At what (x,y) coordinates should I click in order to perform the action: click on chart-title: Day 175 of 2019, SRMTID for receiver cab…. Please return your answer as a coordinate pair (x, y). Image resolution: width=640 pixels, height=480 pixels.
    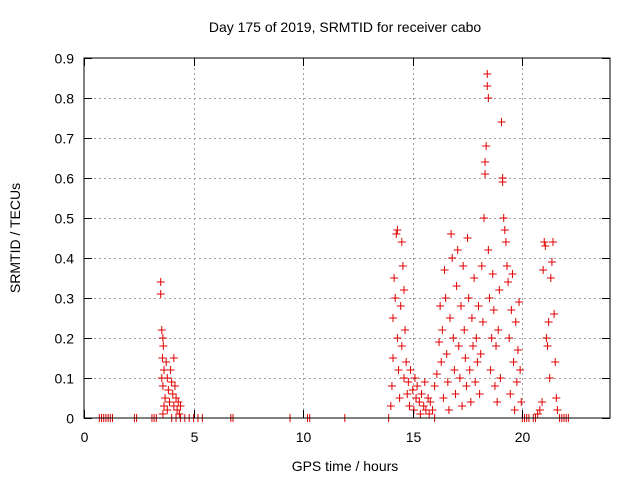
    Looking at the image, I should click on (345, 27).